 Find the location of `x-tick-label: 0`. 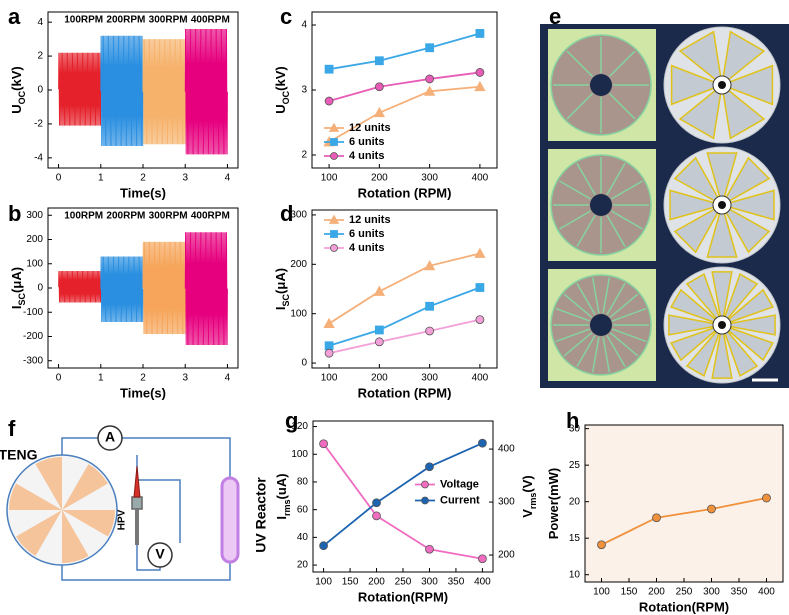

x-tick-label: 0 is located at coordinates (59, 378).